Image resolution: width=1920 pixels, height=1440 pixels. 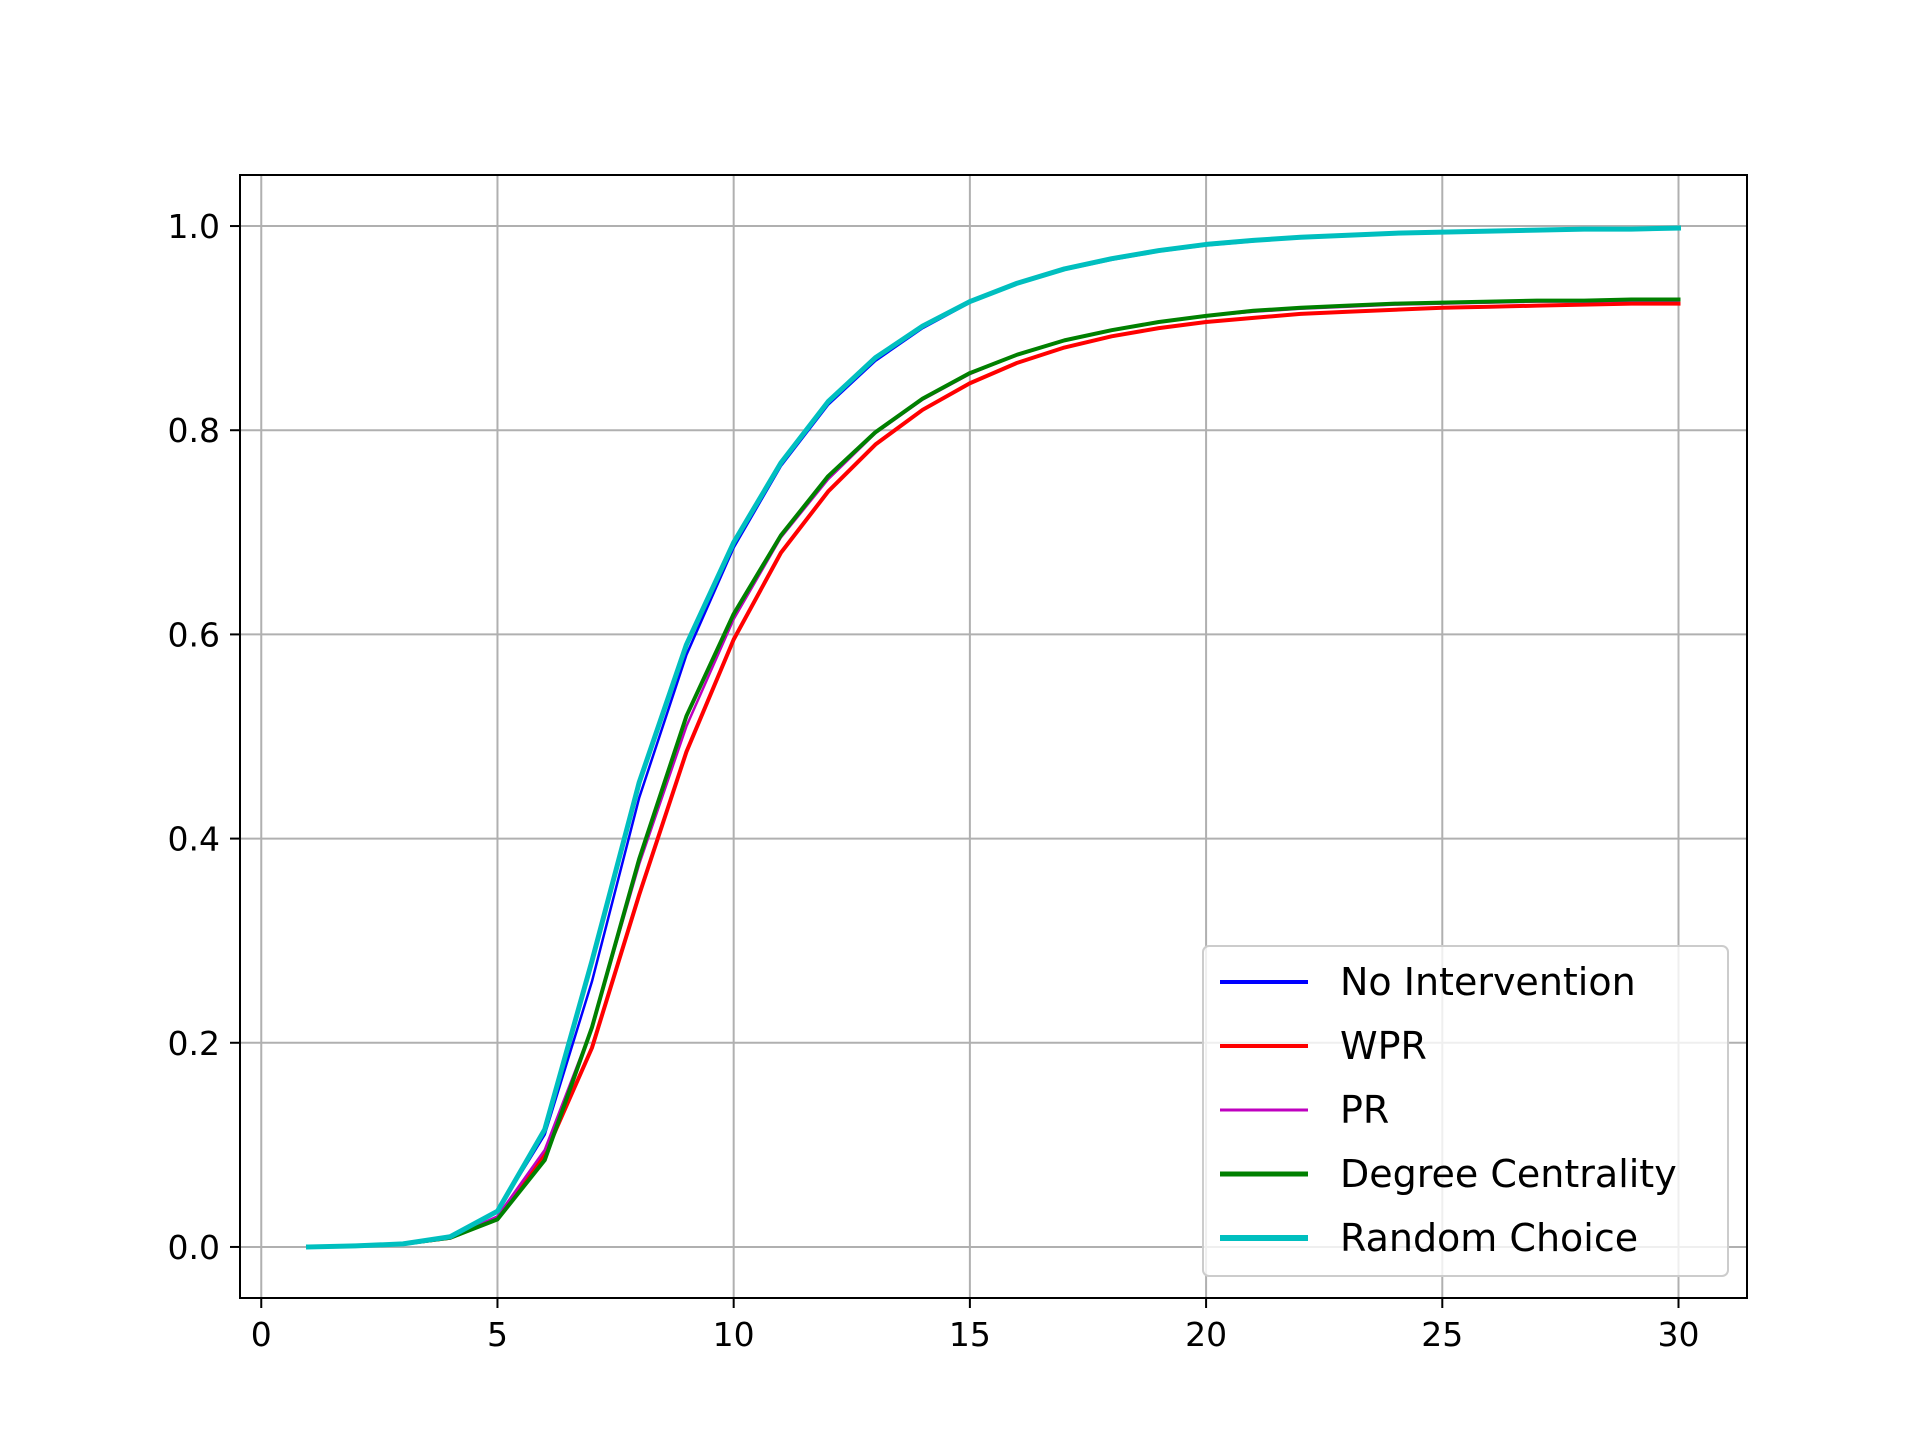 What do you see at coordinates (1304, 1110) in the screenshot?
I see `legend-item: PR` at bounding box center [1304, 1110].